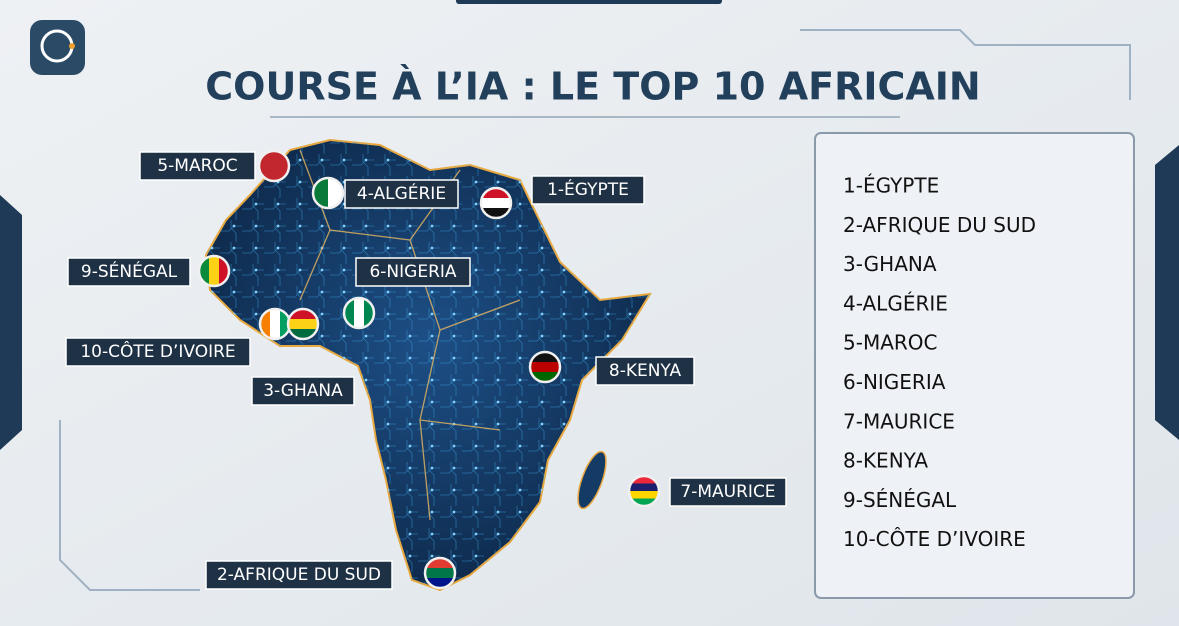  Describe the element at coordinates (895, 303) in the screenshot. I see `ranking-item: 4-ALGÉRIE` at that location.